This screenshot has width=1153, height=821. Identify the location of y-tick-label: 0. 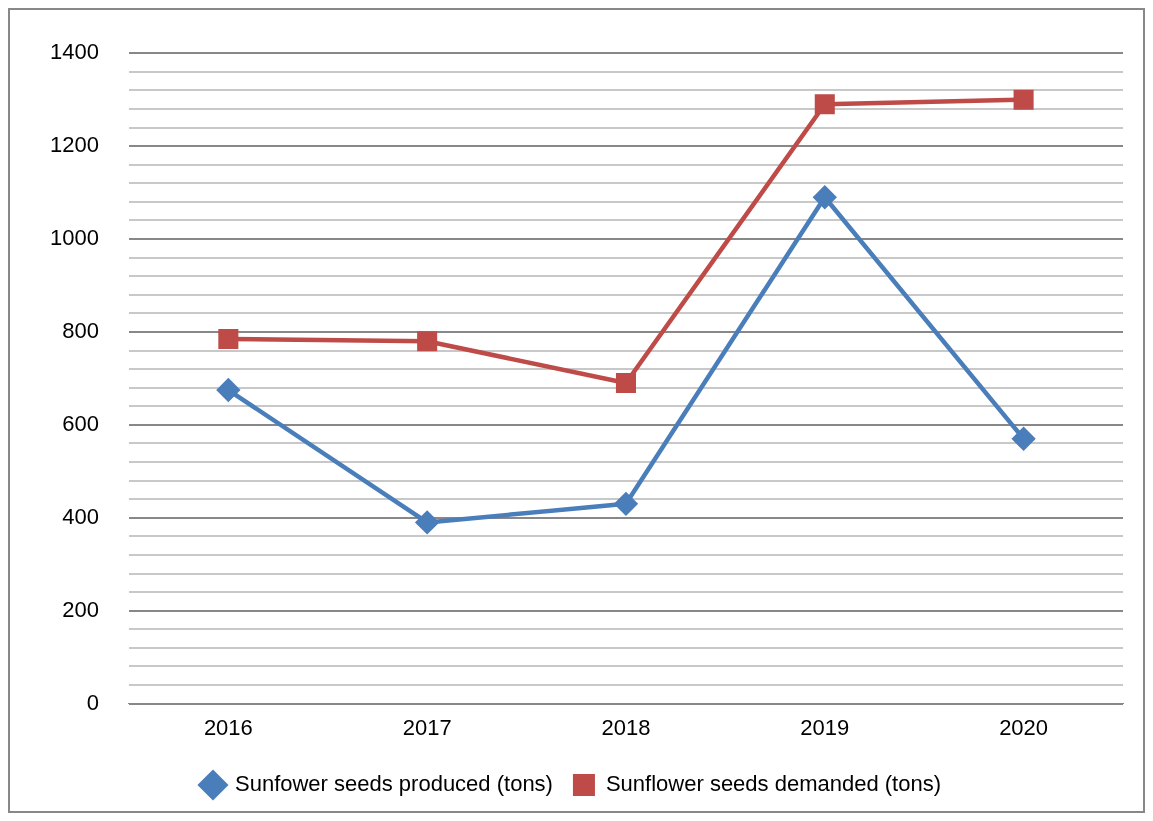
(92, 702).